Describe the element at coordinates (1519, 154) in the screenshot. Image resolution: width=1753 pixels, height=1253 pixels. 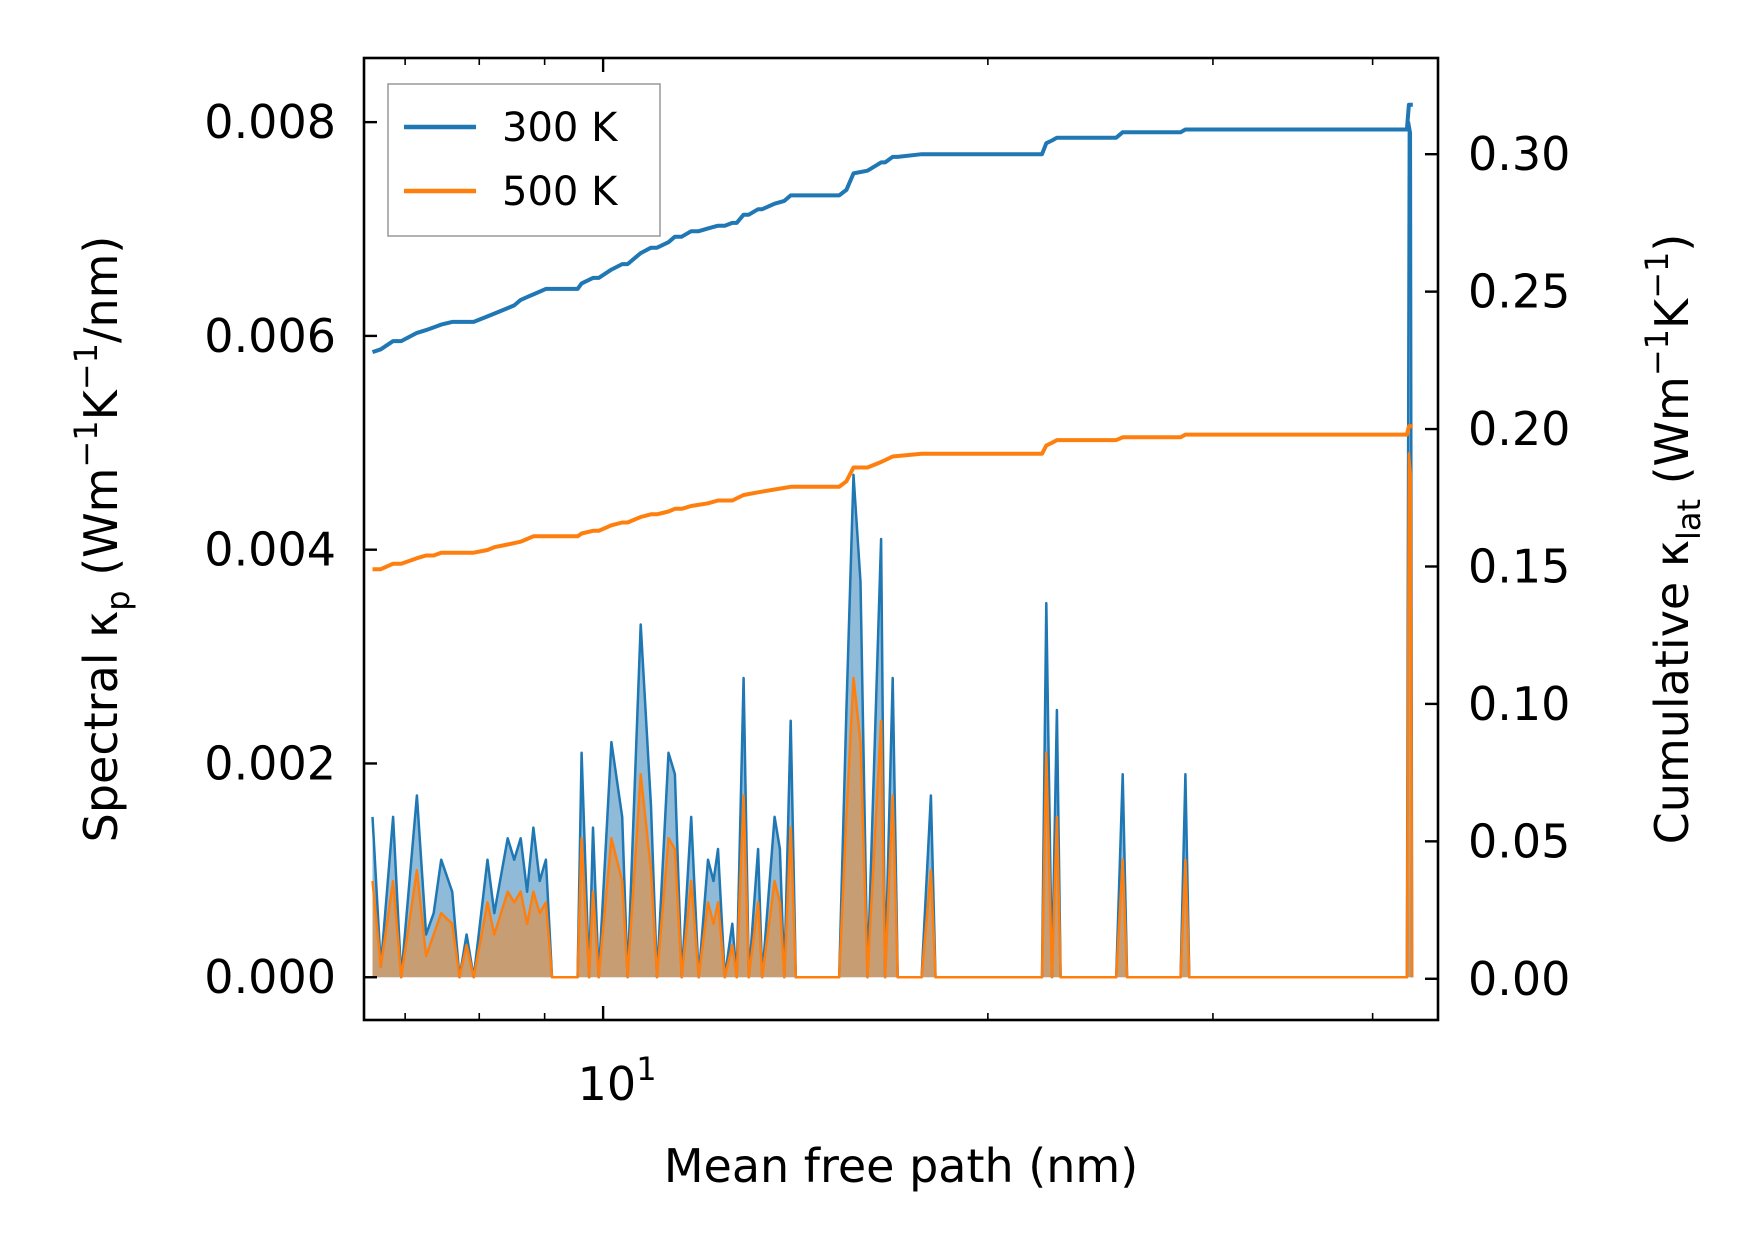
I see `right-tick-label: 0.30` at that location.